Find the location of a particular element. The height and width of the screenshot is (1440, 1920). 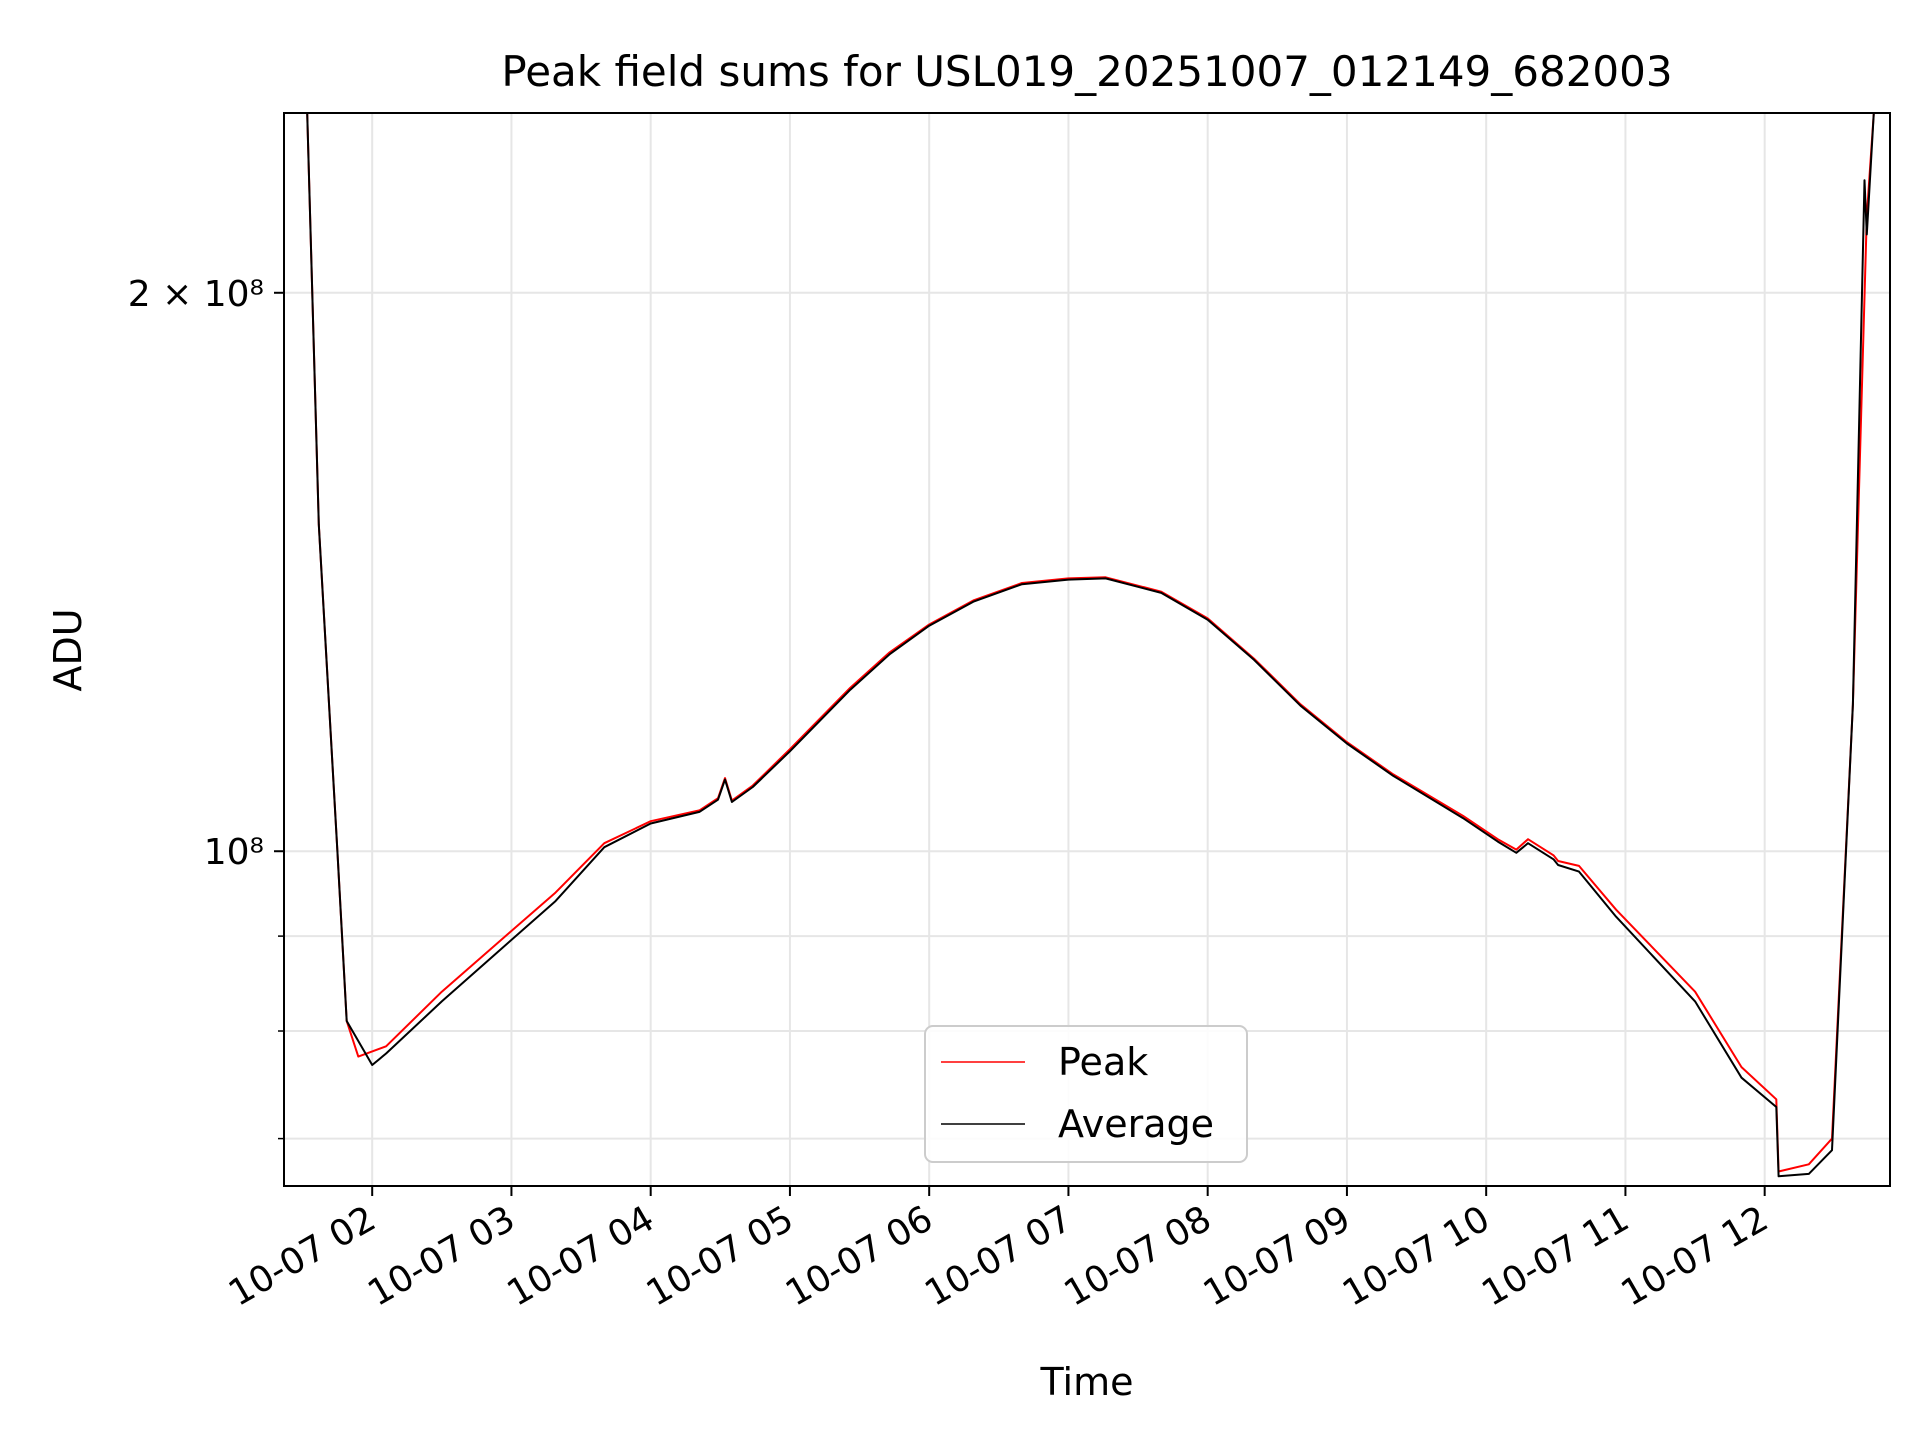

legend-label-average: Average is located at coordinates (1136, 1124).